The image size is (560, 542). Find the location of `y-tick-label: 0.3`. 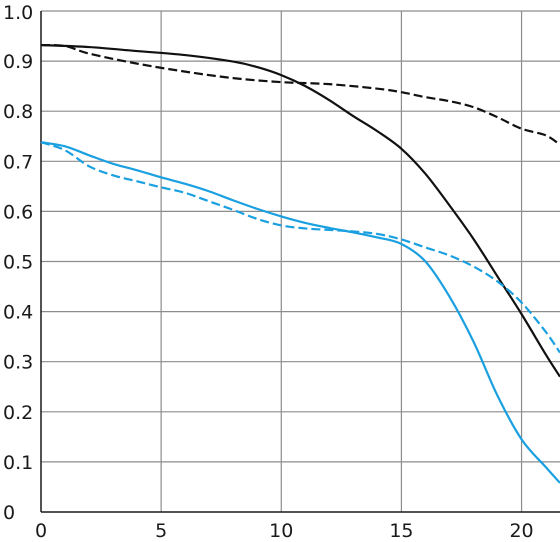

y-tick-label: 0.3 is located at coordinates (18, 363).